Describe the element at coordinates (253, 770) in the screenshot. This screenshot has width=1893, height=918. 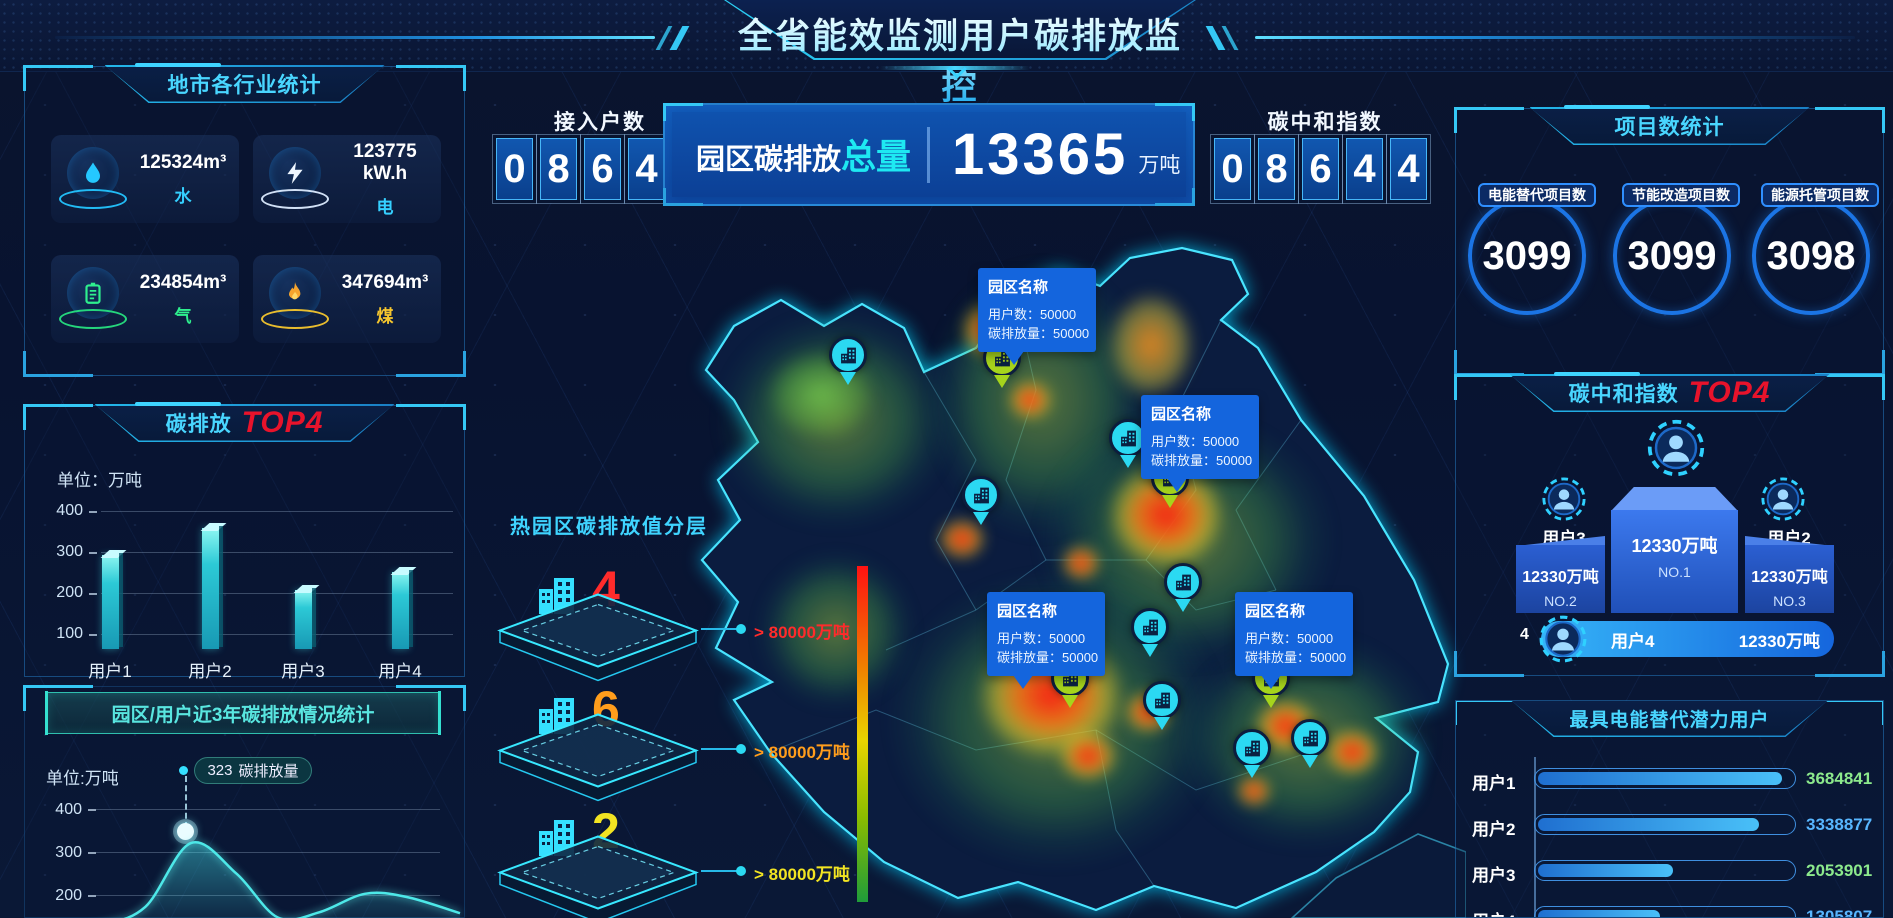
I see `trend-tooltip: 323 碳排放量` at that location.